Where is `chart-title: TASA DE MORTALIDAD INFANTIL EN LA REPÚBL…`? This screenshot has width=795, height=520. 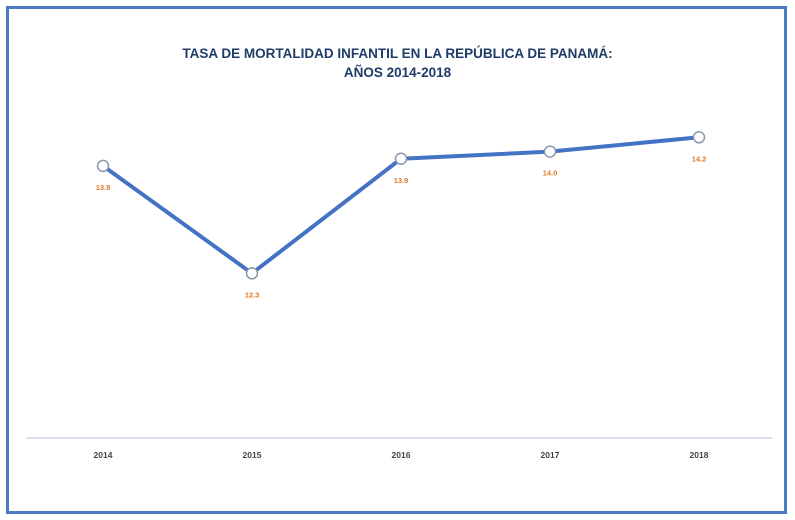
chart-title: TASA DE MORTALIDAD INFANTIL EN LA REPÚBL… is located at coordinates (397, 63).